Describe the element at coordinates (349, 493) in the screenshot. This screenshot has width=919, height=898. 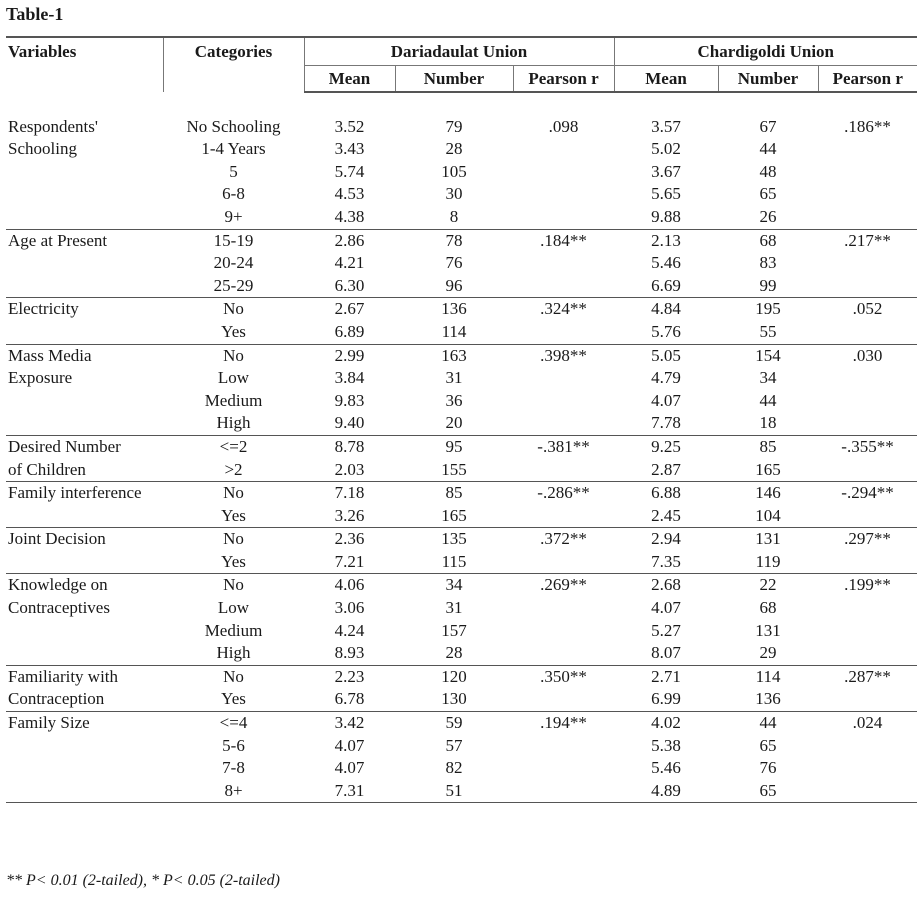
I see `mean-1-cell: 7.18` at that location.